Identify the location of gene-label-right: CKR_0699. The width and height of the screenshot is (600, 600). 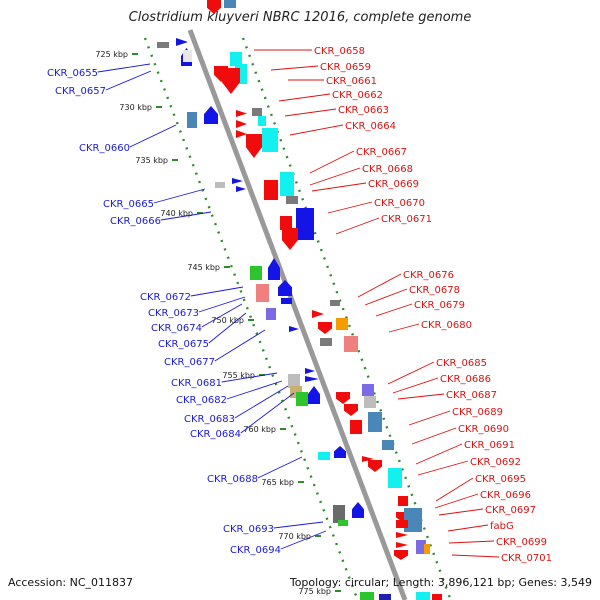
(521, 542).